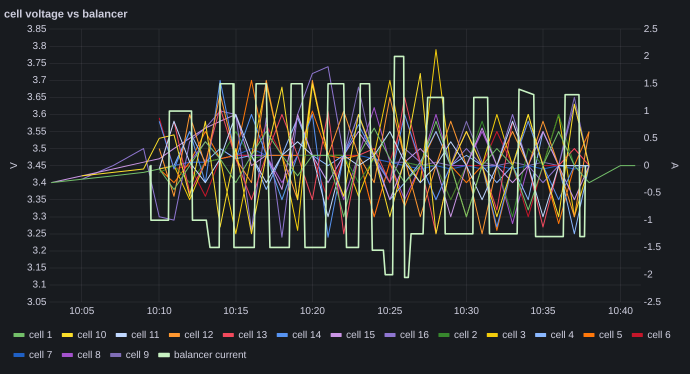 This screenshot has height=374, width=690. Describe the element at coordinates (36, 200) in the screenshot. I see `y-tick-label: 3.35` at that location.